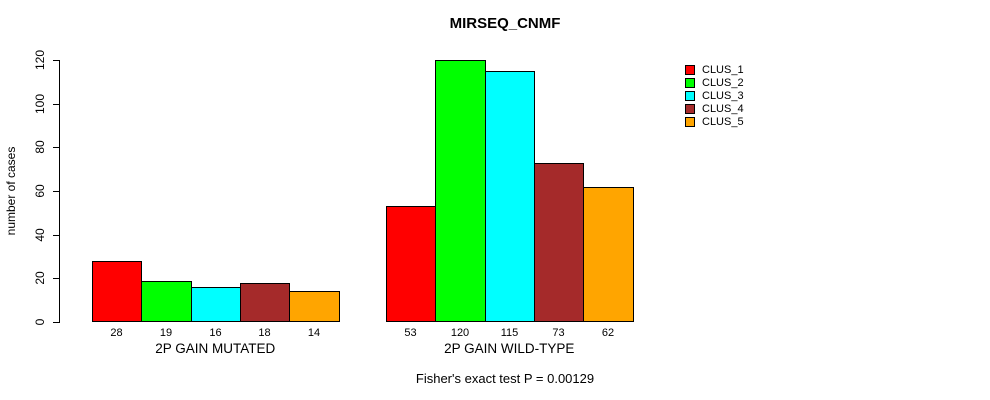 This screenshot has height=400, width=990. I want to click on legend-row: CLUS_5, so click(714, 121).